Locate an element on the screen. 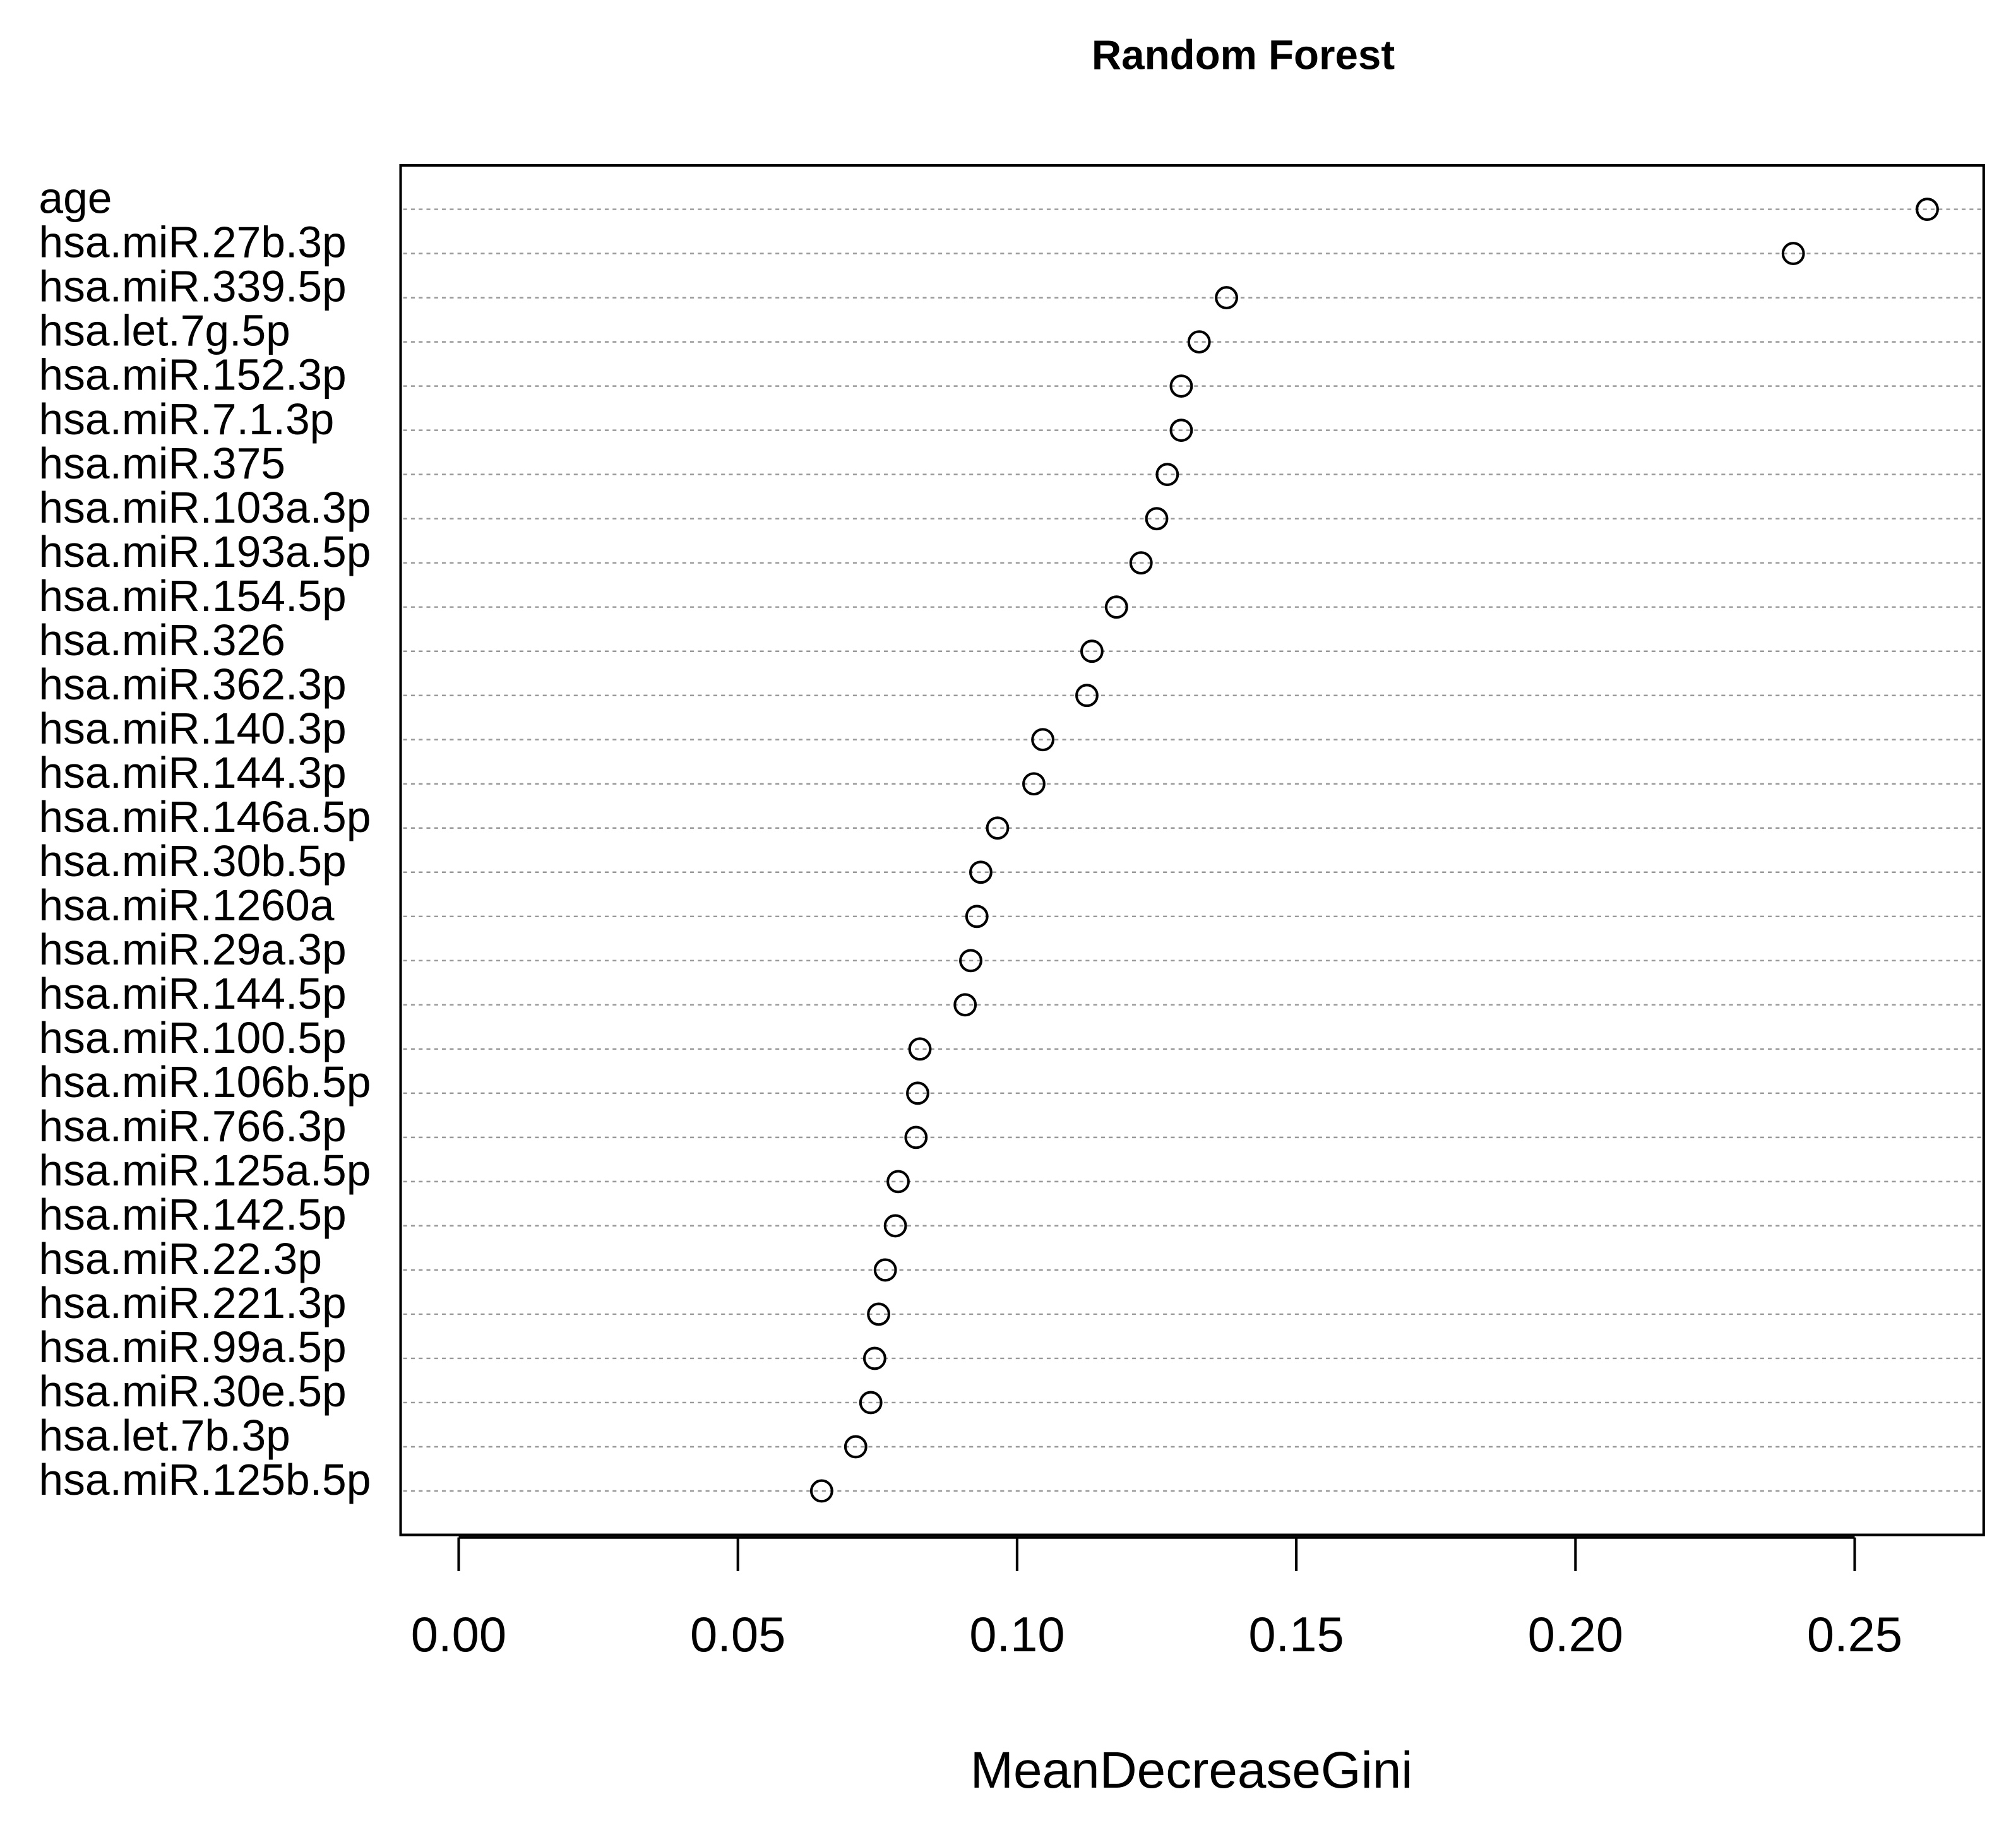 Image resolution: width=2016 pixels, height=1823 pixels. y-tick-label: hsa.miR.362.3p is located at coordinates (192, 684).